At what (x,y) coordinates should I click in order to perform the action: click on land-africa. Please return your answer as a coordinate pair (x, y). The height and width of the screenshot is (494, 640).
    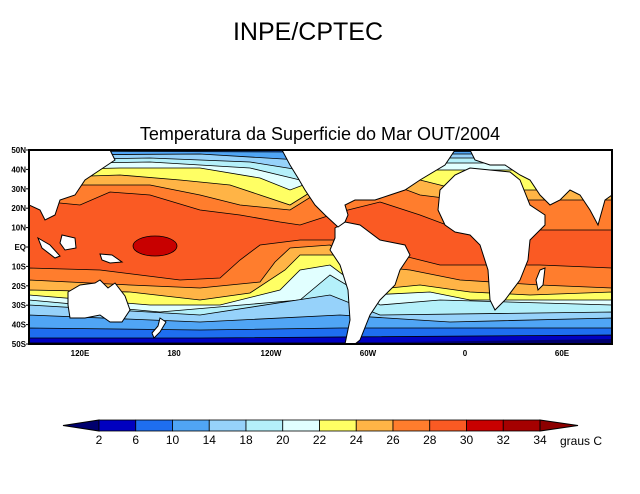
    Looking at the image, I should click on (491, 239).